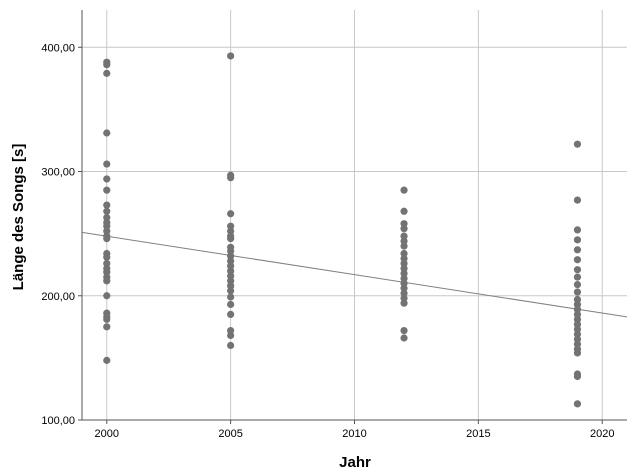 The height and width of the screenshot is (473, 627). I want to click on y-tick-labels: 100,00 200,00 300,00 400,00, so click(58, 234).